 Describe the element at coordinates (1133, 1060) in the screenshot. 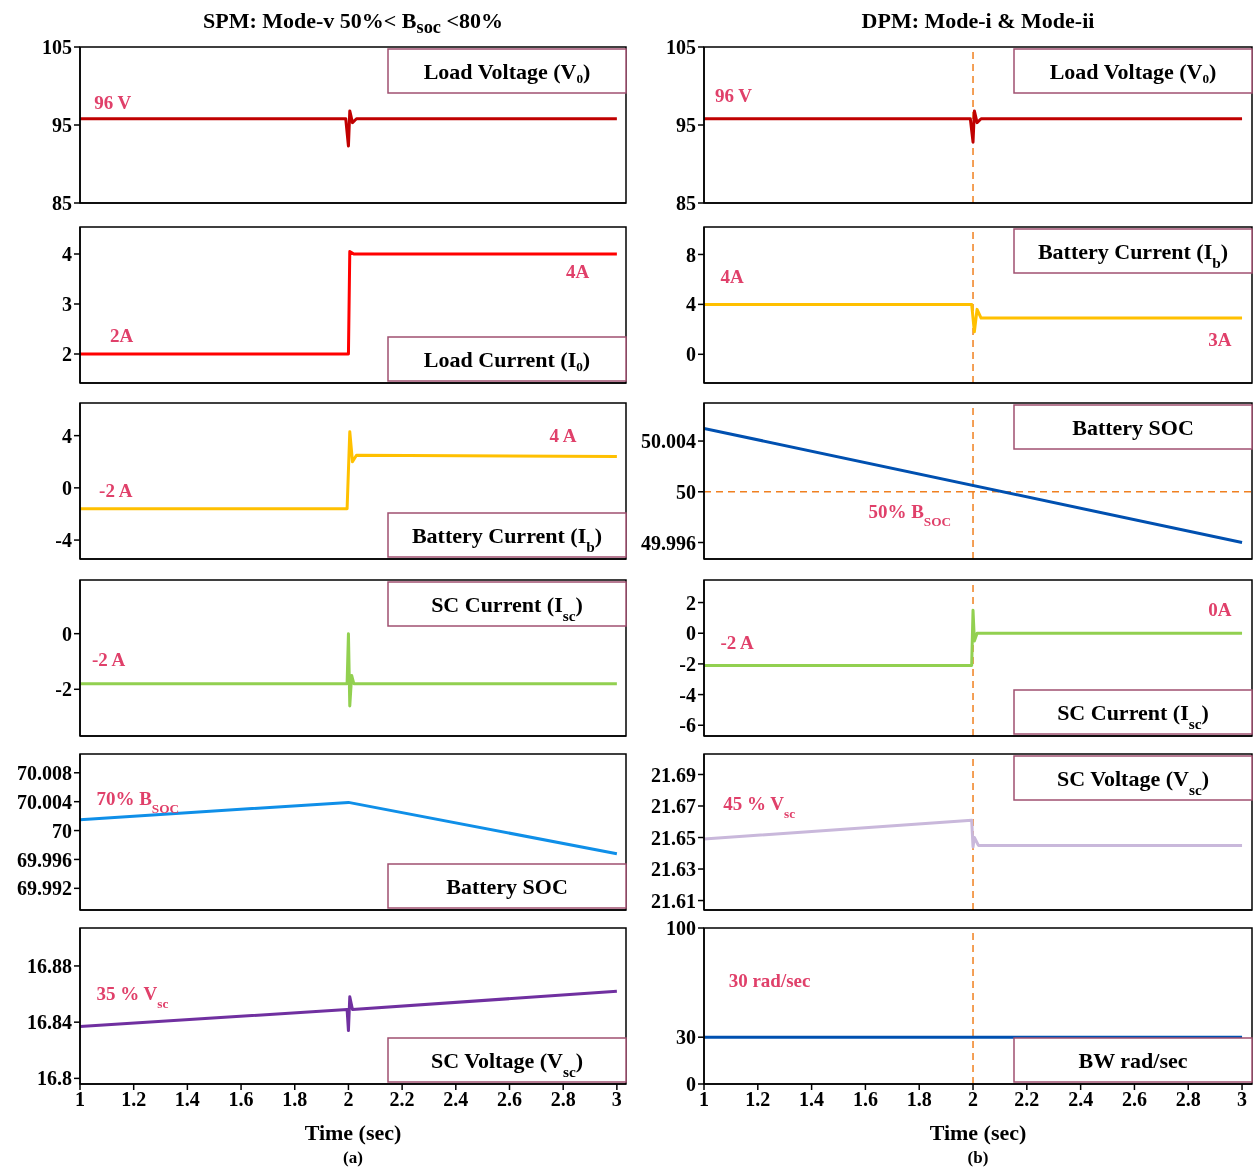

I see `annotation: BW rad/sec` at that location.